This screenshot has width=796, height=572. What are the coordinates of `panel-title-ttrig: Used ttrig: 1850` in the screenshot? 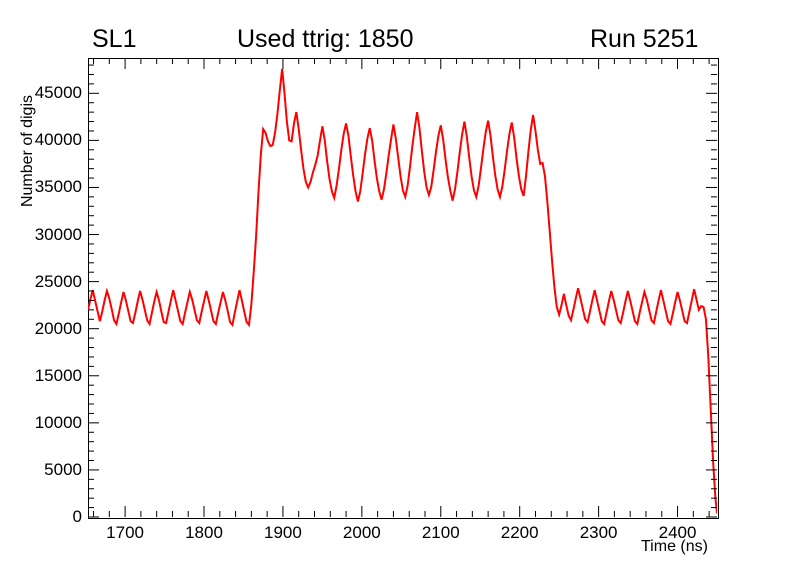 It's located at (325, 39).